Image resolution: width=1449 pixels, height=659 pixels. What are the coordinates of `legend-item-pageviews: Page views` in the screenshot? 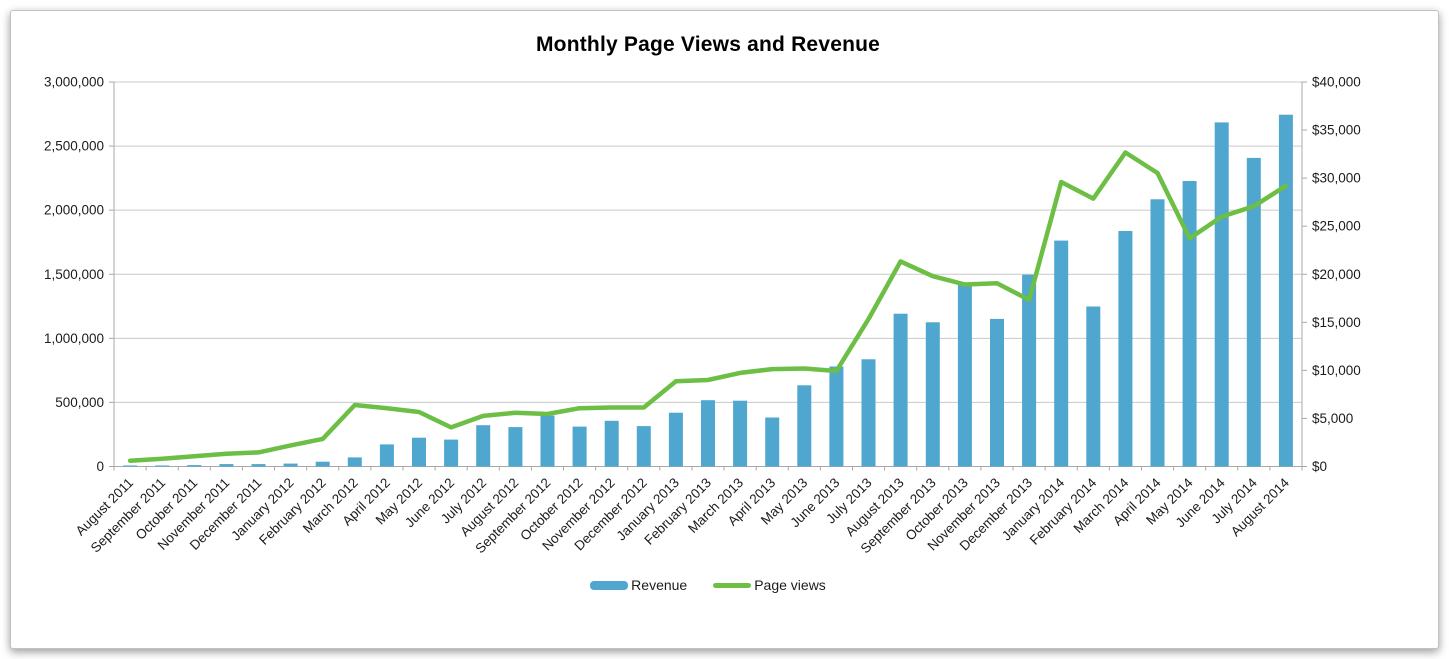 It's located at (769, 585).